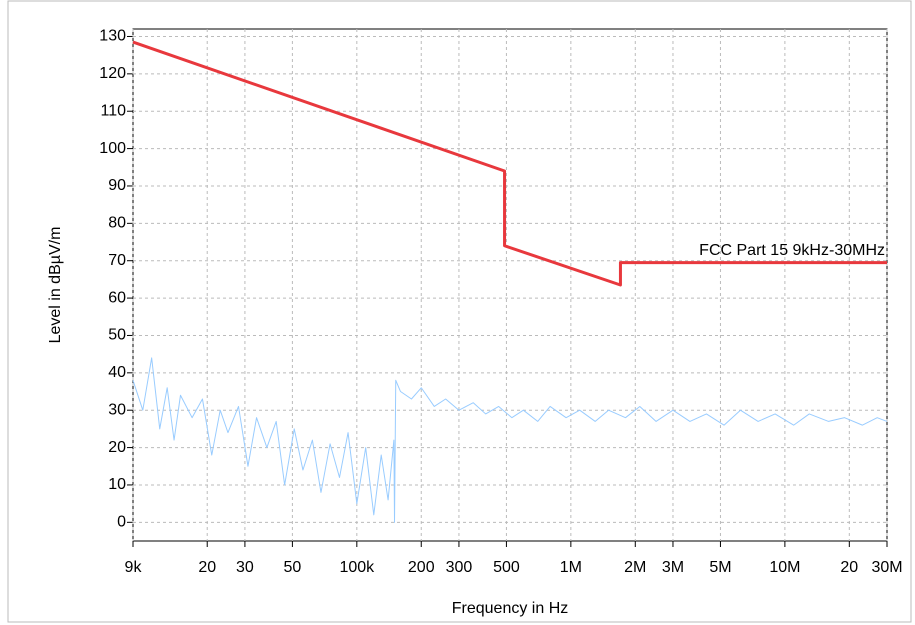  What do you see at coordinates (134, 567) in the screenshot?
I see `x-tick-label: 9k` at bounding box center [134, 567].